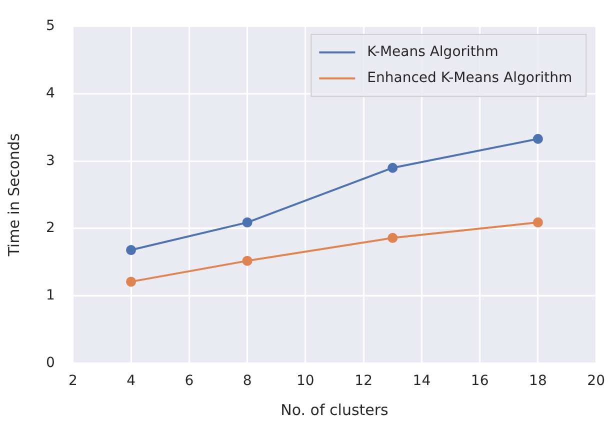 The image size is (615, 426). I want to click on x-tick-label: 14, so click(421, 381).